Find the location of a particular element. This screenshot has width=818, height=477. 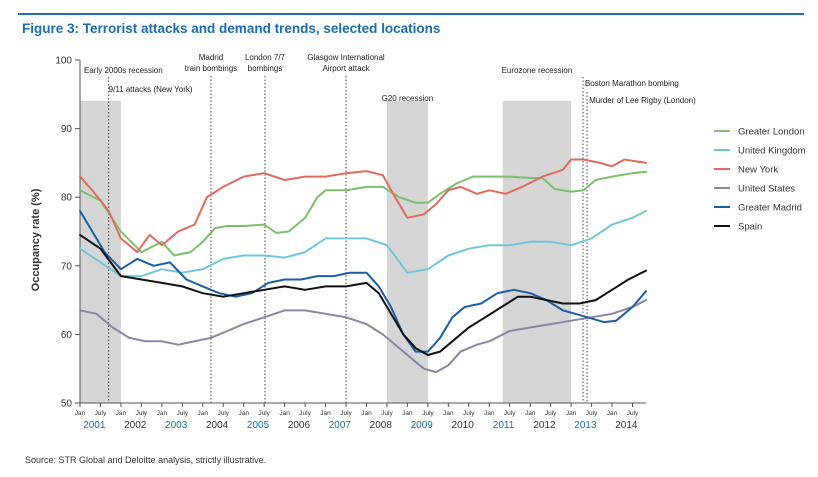

x-year-label: 2006 is located at coordinates (299, 425).